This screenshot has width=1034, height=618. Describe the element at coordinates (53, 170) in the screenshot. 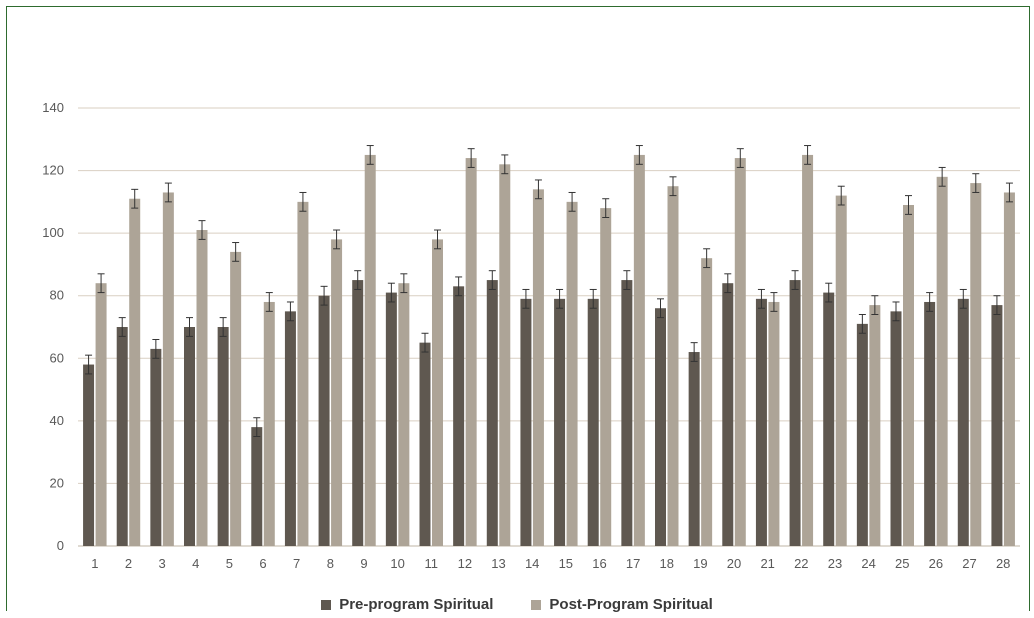

I see `y-tick-label: 120` at that location.